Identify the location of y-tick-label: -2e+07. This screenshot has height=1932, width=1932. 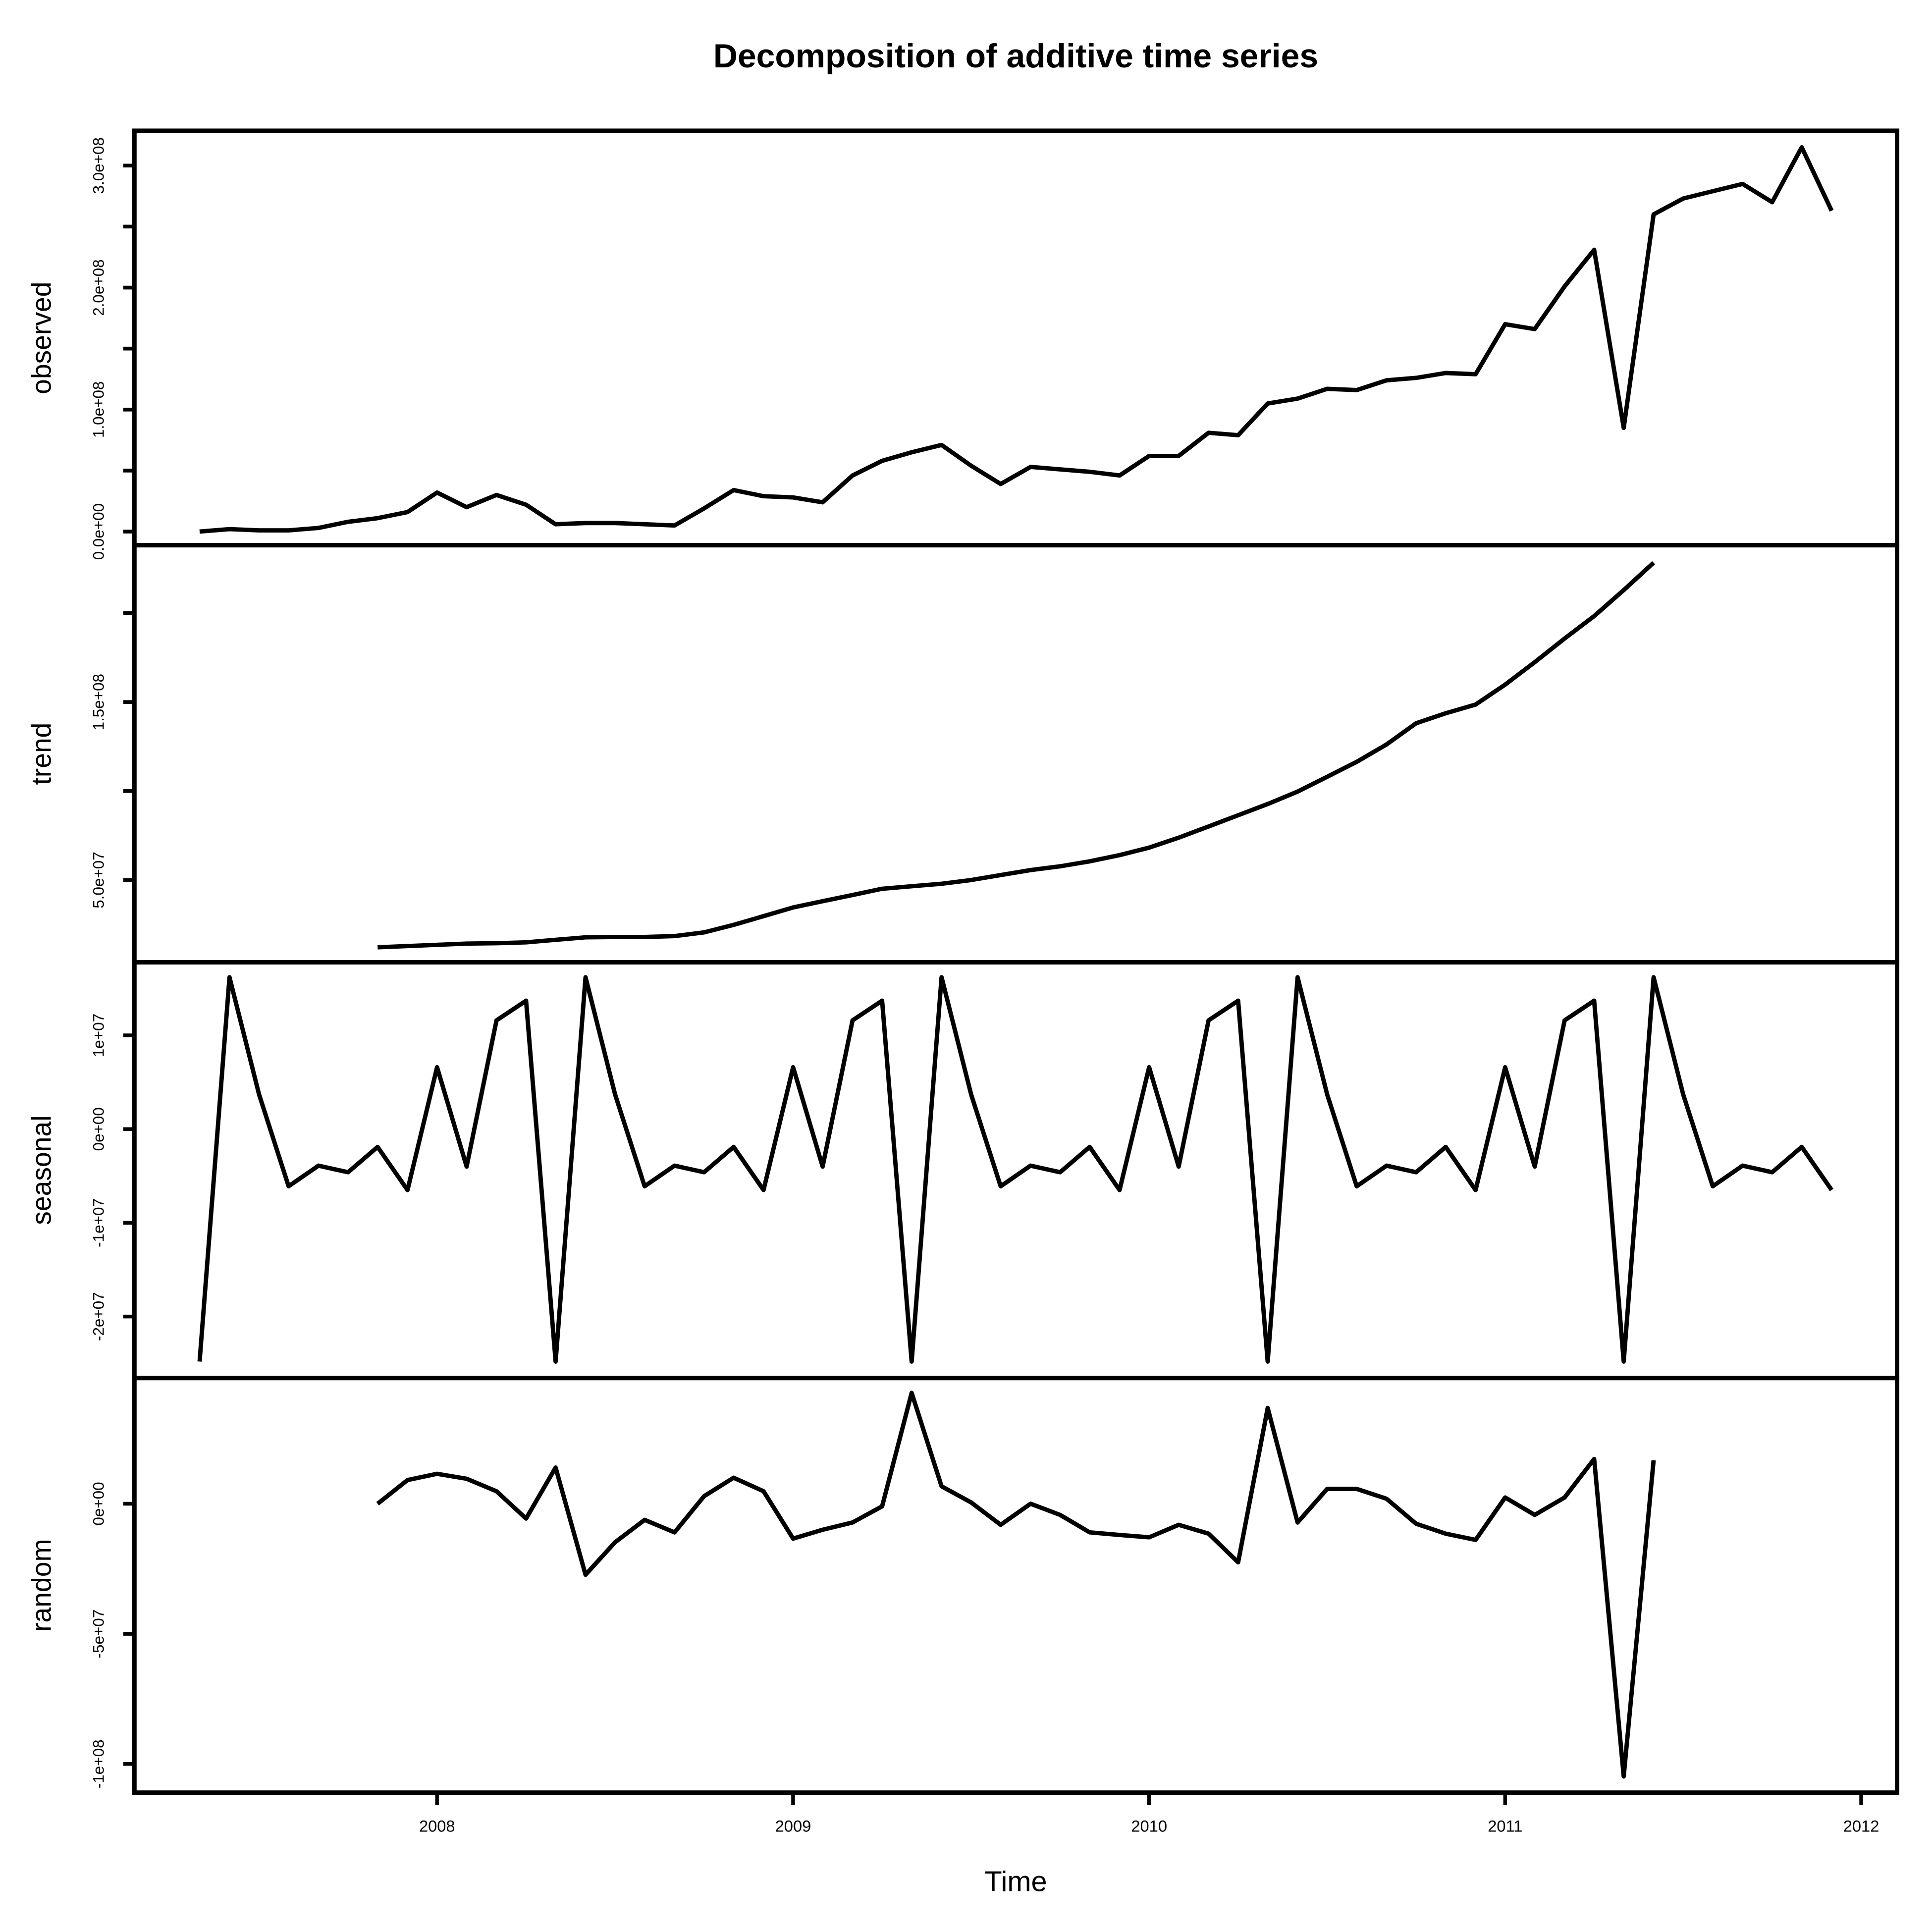
(98, 1316).